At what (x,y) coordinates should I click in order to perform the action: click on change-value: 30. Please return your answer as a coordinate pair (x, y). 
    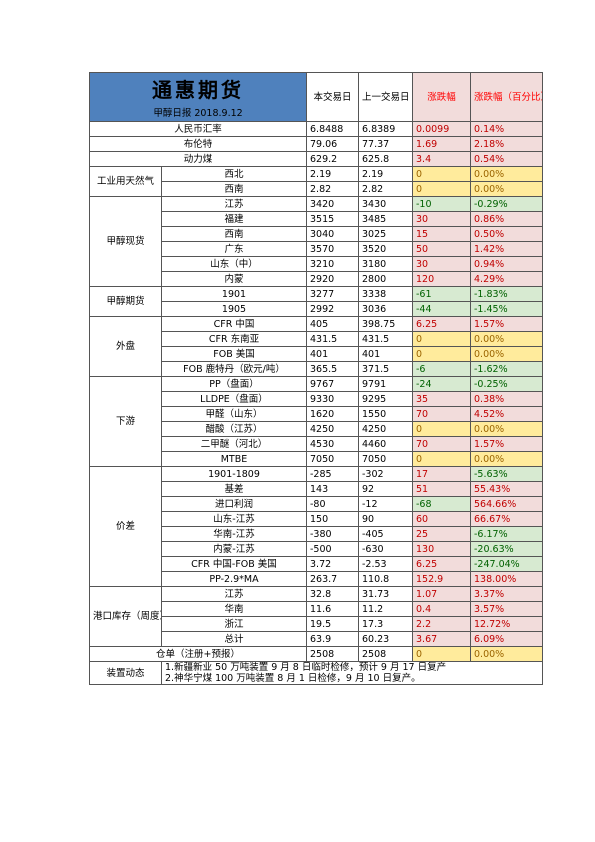
    Looking at the image, I should click on (441, 219).